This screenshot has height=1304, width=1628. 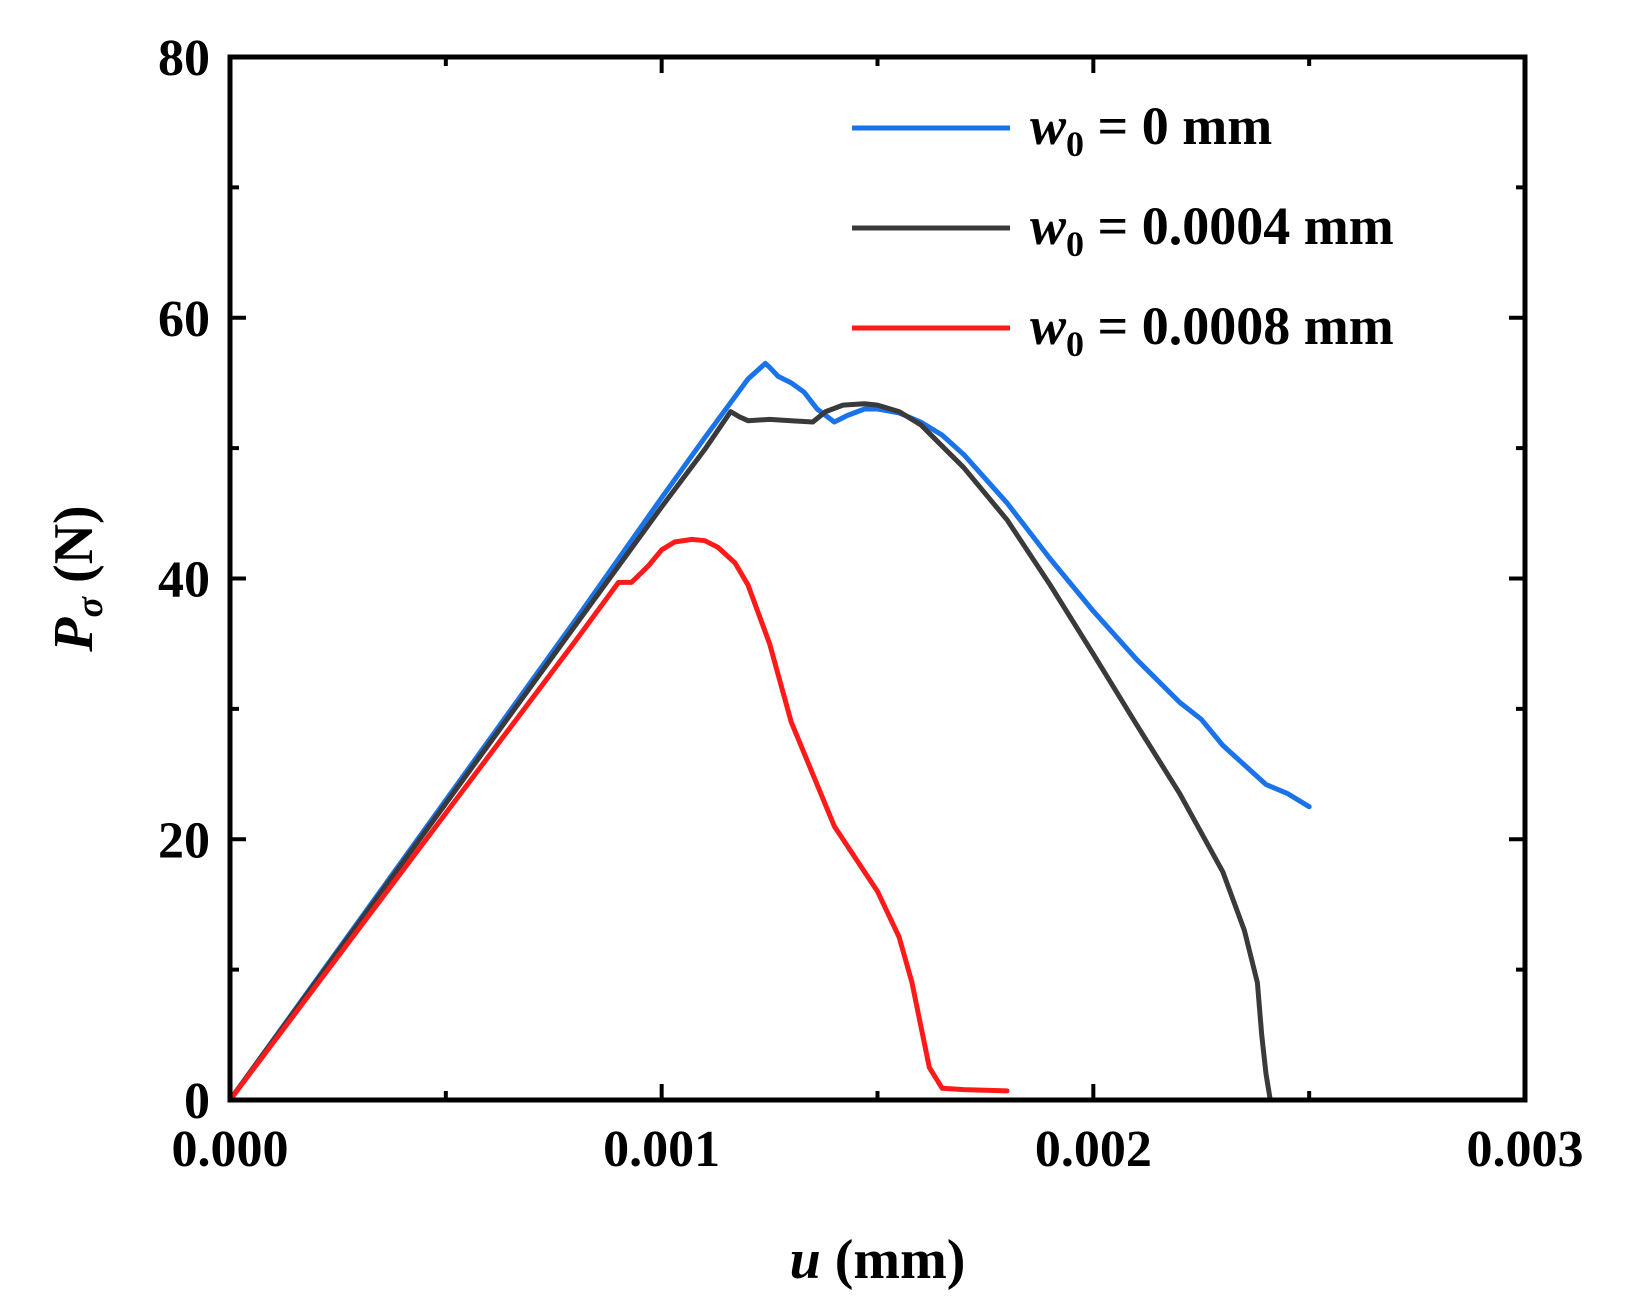 What do you see at coordinates (1093, 1149) in the screenshot?
I see `x-tick-label: 0.002` at bounding box center [1093, 1149].